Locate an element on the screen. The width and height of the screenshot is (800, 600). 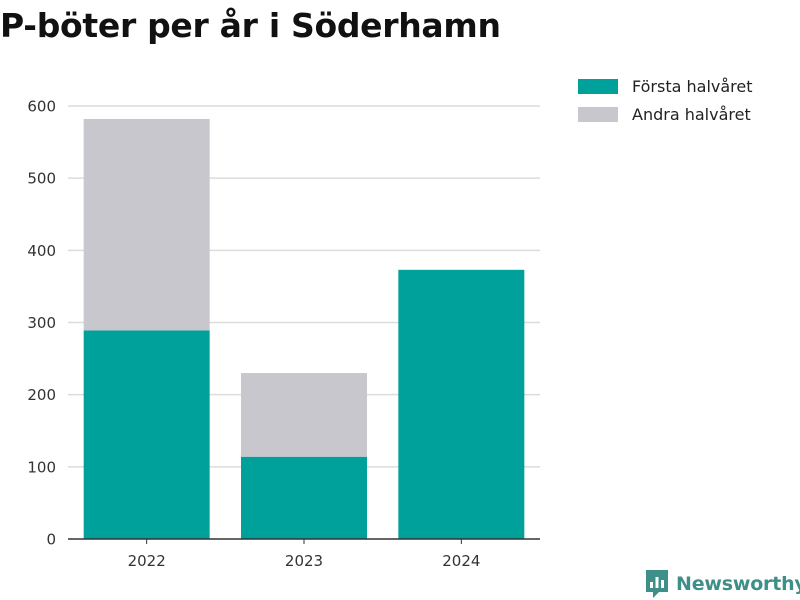
legend-swatch-first-half is located at coordinates (598, 86).